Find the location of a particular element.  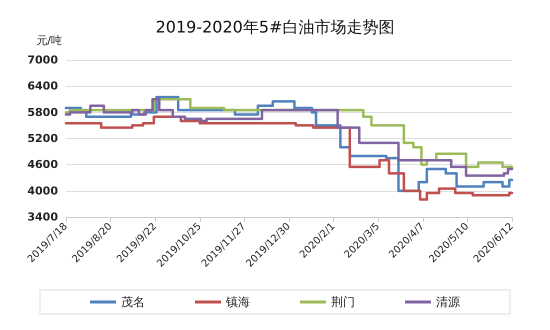

legend-label: 荆门 is located at coordinates (343, 302).